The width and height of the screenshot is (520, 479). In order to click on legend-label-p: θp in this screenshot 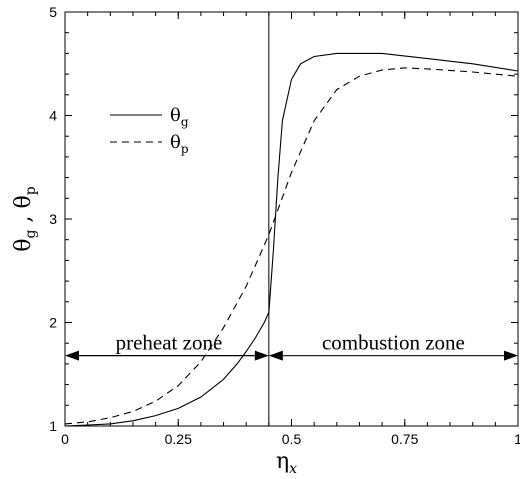, I will do `click(179, 144)`.